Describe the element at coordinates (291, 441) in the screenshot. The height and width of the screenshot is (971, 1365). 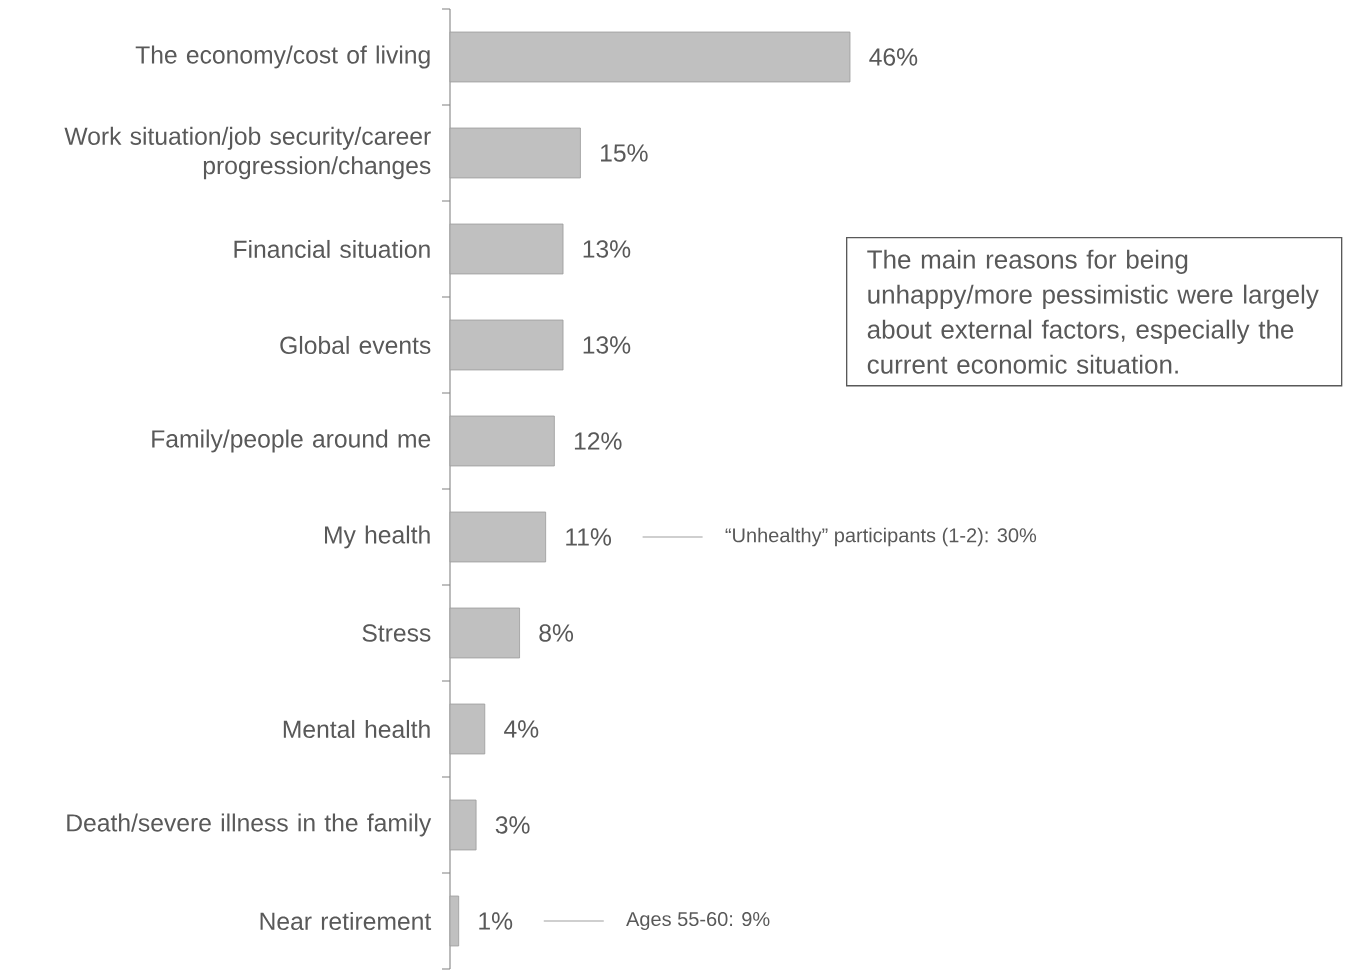
I see `y-tick-label: Family/people around me` at that location.